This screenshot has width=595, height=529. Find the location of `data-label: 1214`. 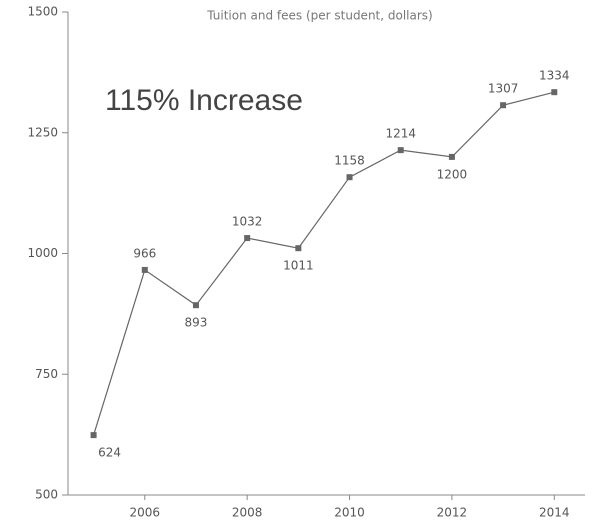

data-label: 1214 is located at coordinates (400, 134).